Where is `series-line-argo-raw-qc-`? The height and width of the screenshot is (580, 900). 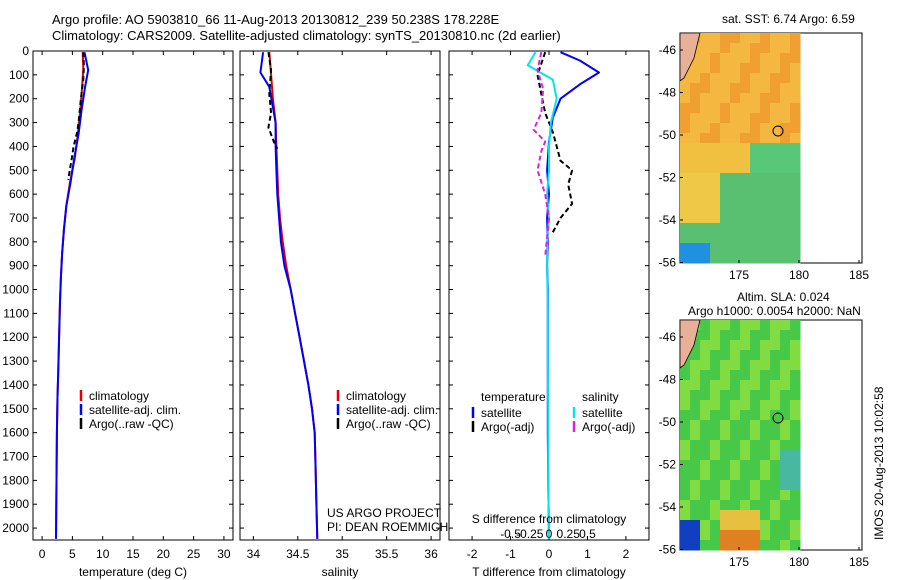
series-line-argo-raw-qc- is located at coordinates (76, 116).